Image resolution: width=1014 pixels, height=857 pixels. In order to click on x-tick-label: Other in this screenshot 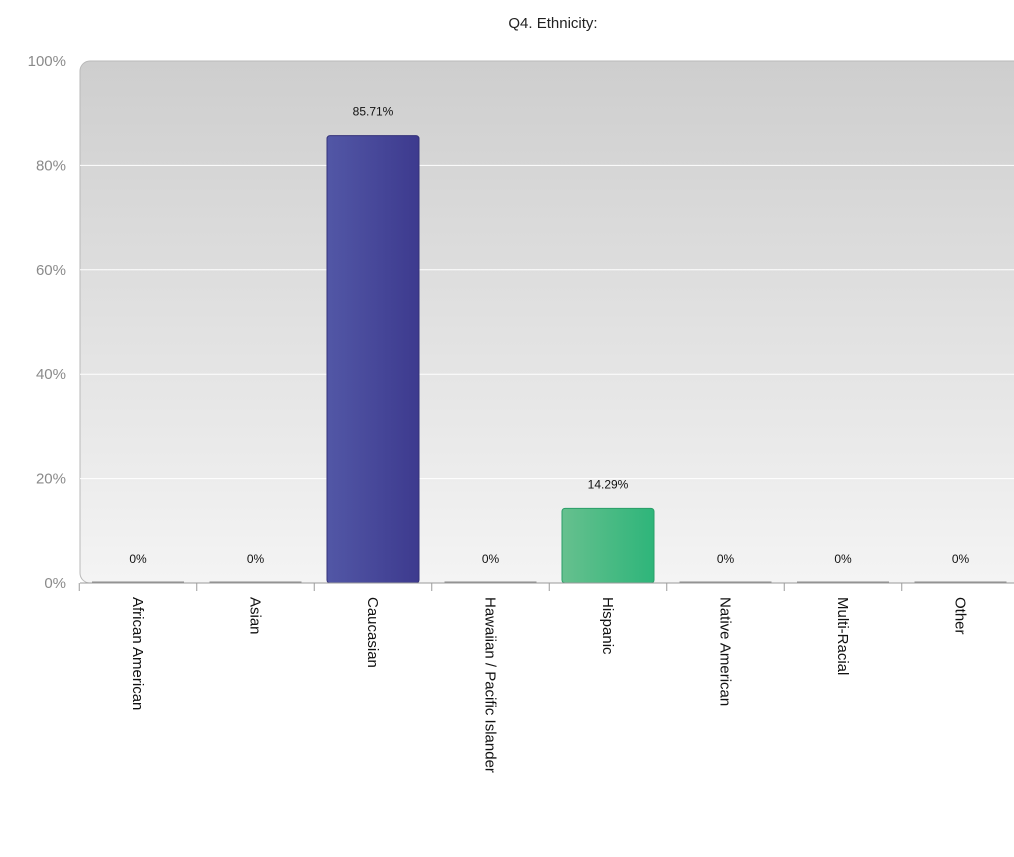, I will do `click(960, 616)`.